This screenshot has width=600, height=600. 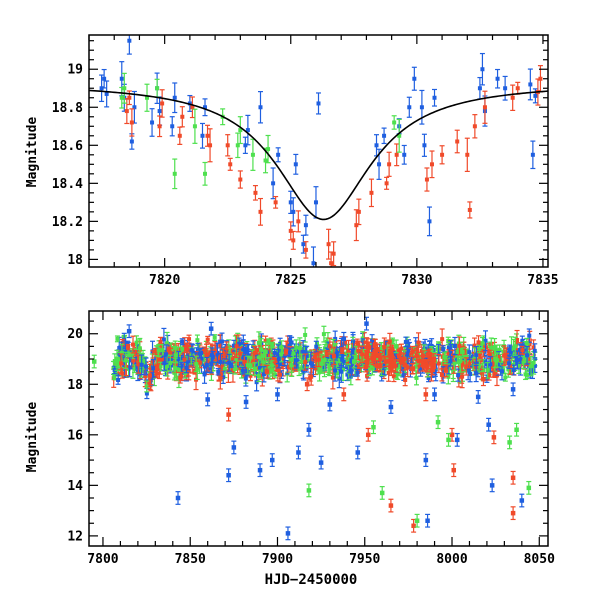 I want to click on bottom-ylabel: Magnitude, so click(x=32, y=437).